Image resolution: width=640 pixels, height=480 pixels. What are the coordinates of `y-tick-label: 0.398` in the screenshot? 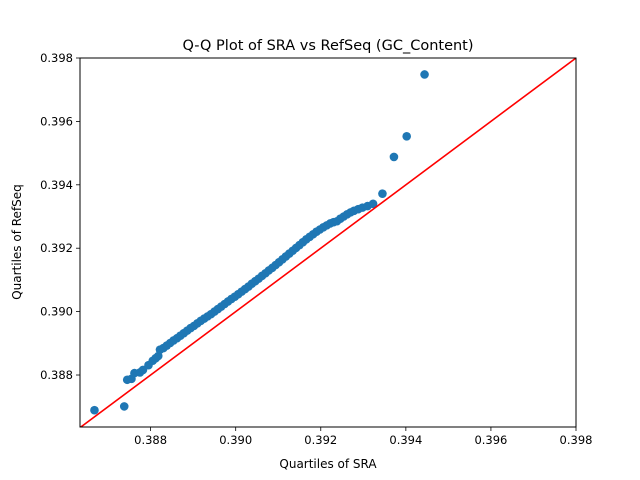 It's located at (56, 58).